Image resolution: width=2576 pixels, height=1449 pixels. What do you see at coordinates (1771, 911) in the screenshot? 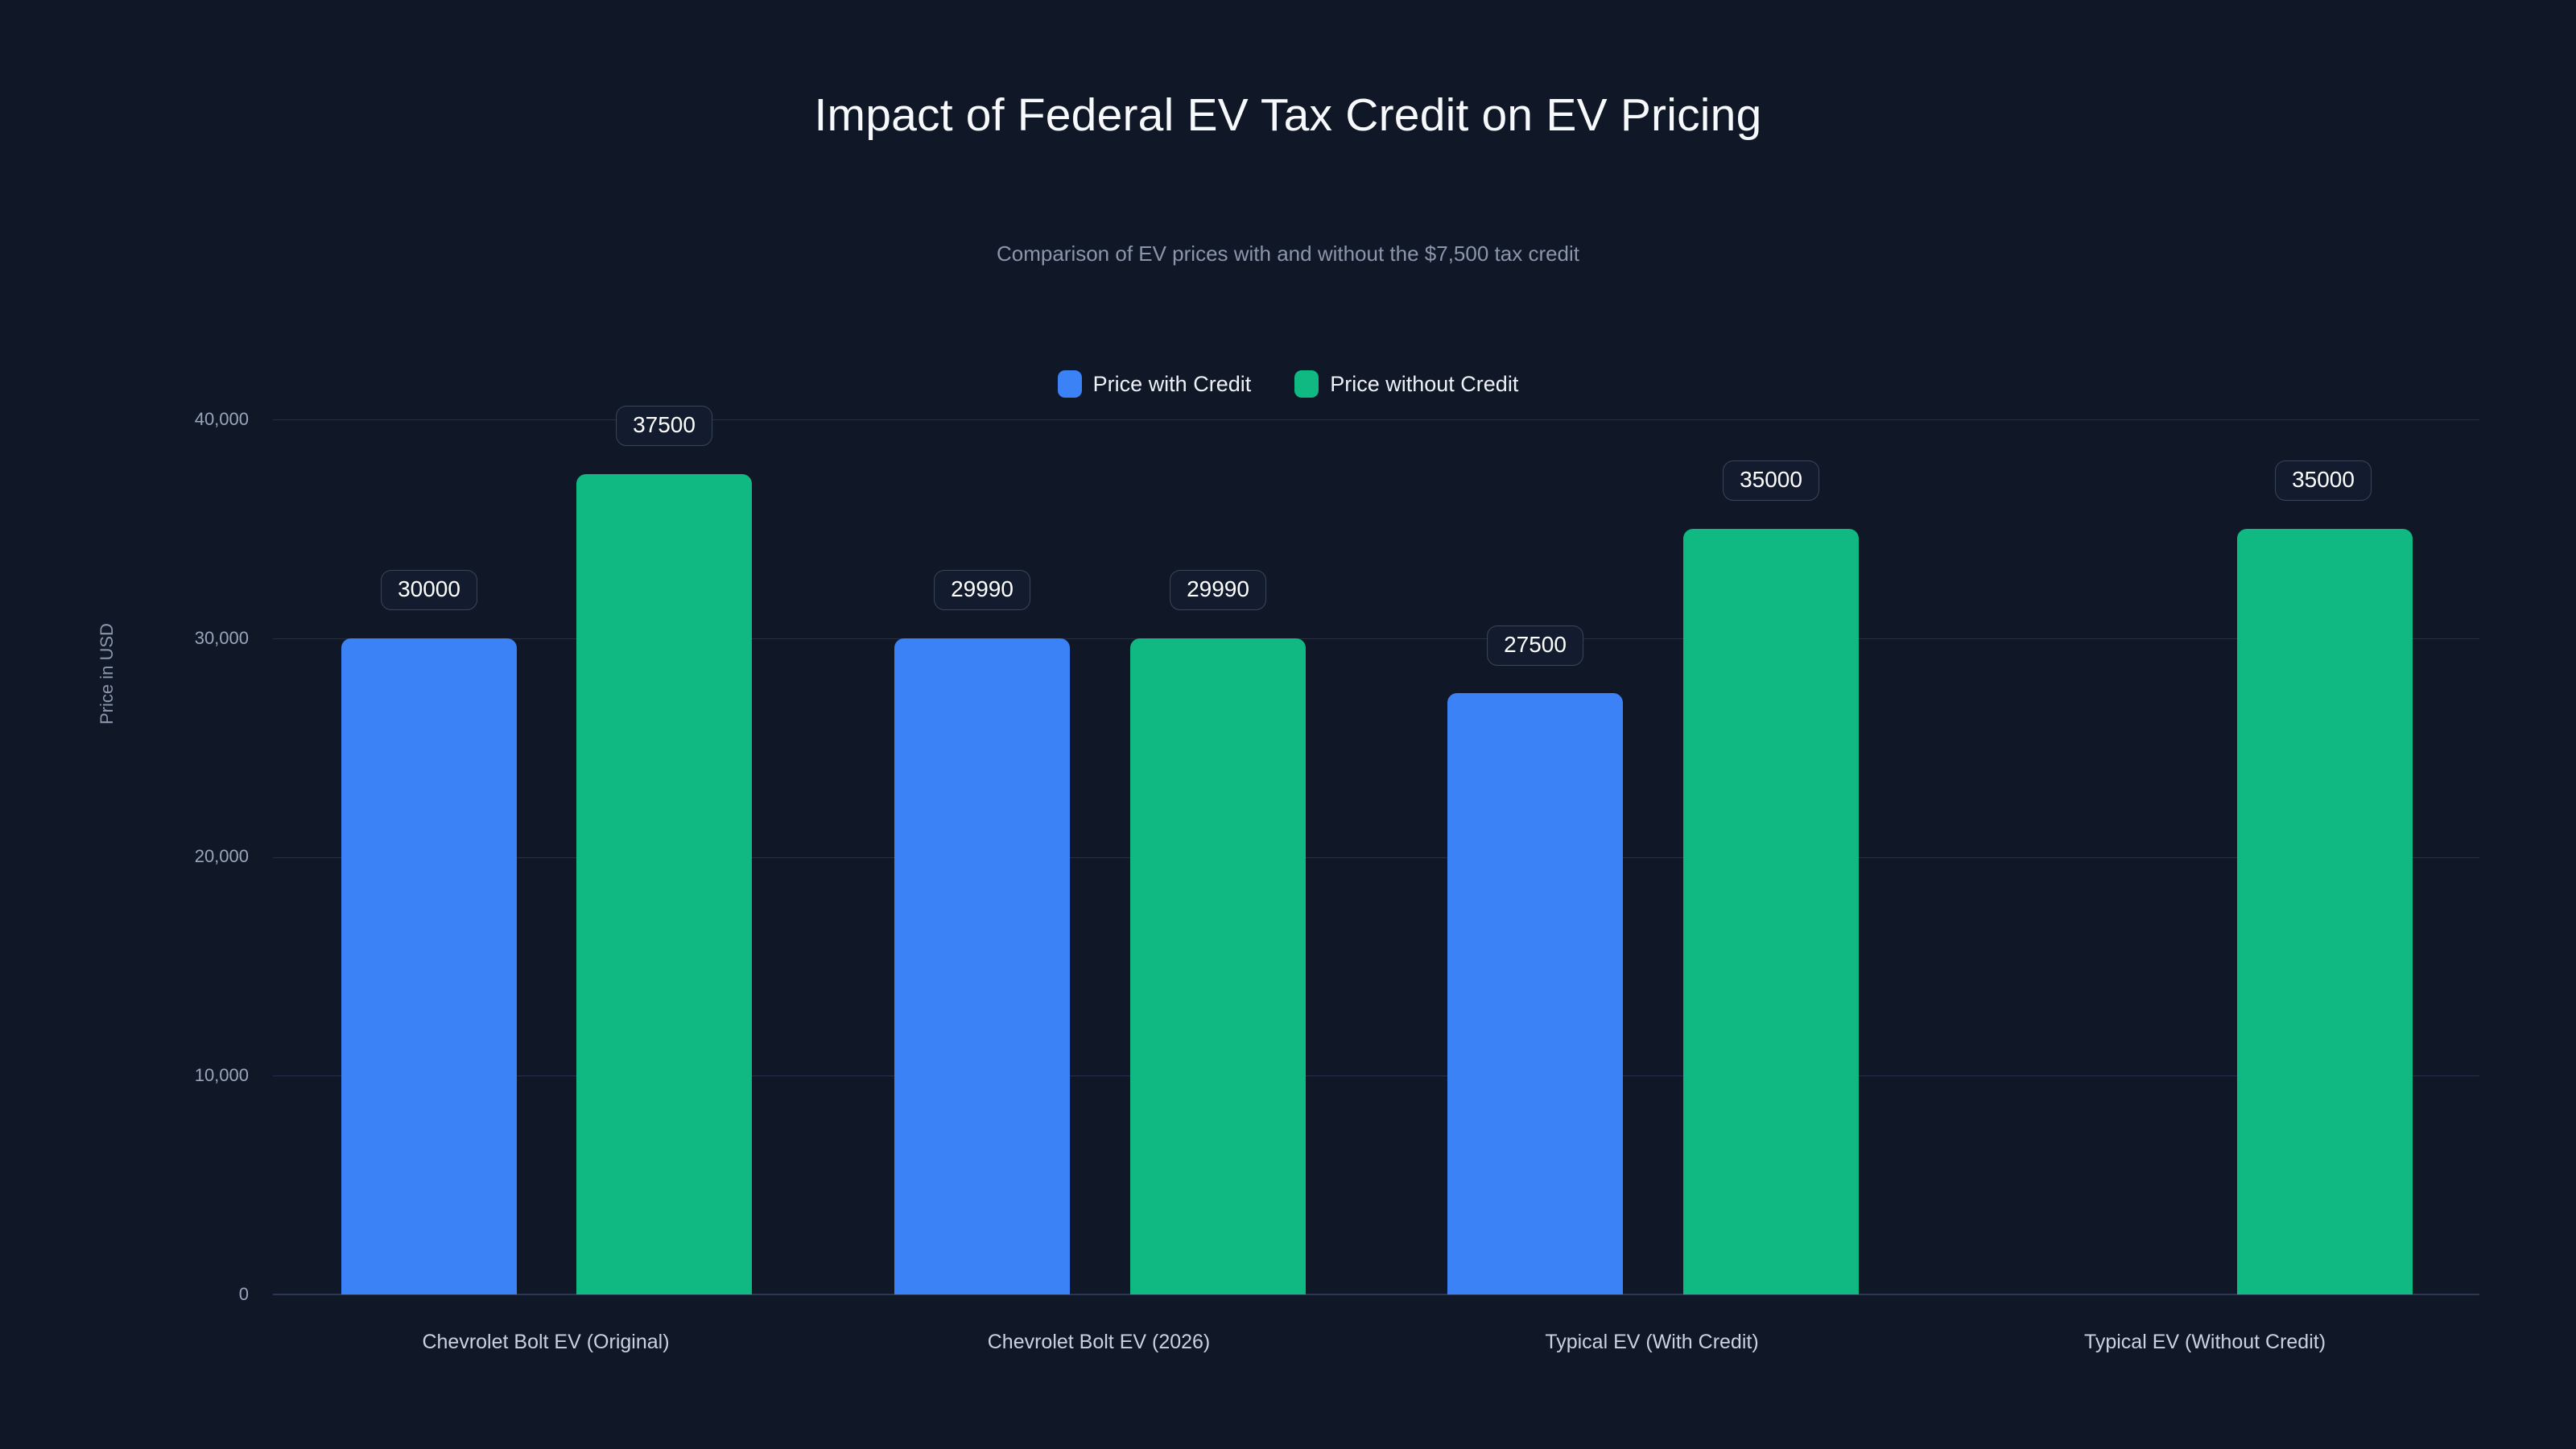
I see `bar-g3-without` at bounding box center [1771, 911].